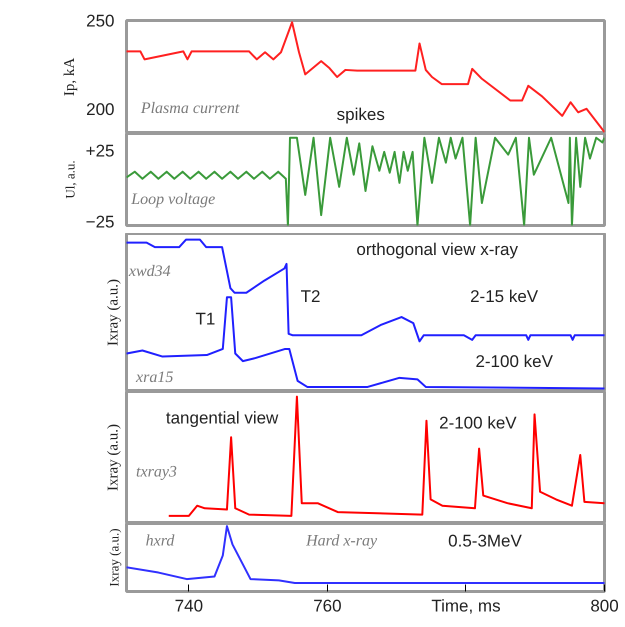 Image resolution: width=625 pixels, height=627 pixels. What do you see at coordinates (100, 222) in the screenshot?
I see `y-tick-label: −25` at bounding box center [100, 222].